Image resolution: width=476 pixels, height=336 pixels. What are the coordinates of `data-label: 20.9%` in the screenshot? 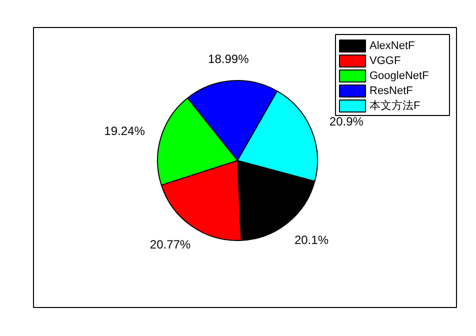 It's located at (346, 121).